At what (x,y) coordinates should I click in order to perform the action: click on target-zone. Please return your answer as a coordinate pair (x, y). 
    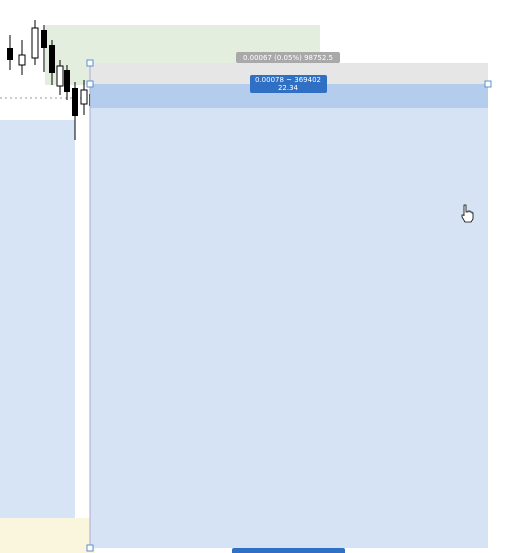
    Looking at the image, I should click on (289, 73).